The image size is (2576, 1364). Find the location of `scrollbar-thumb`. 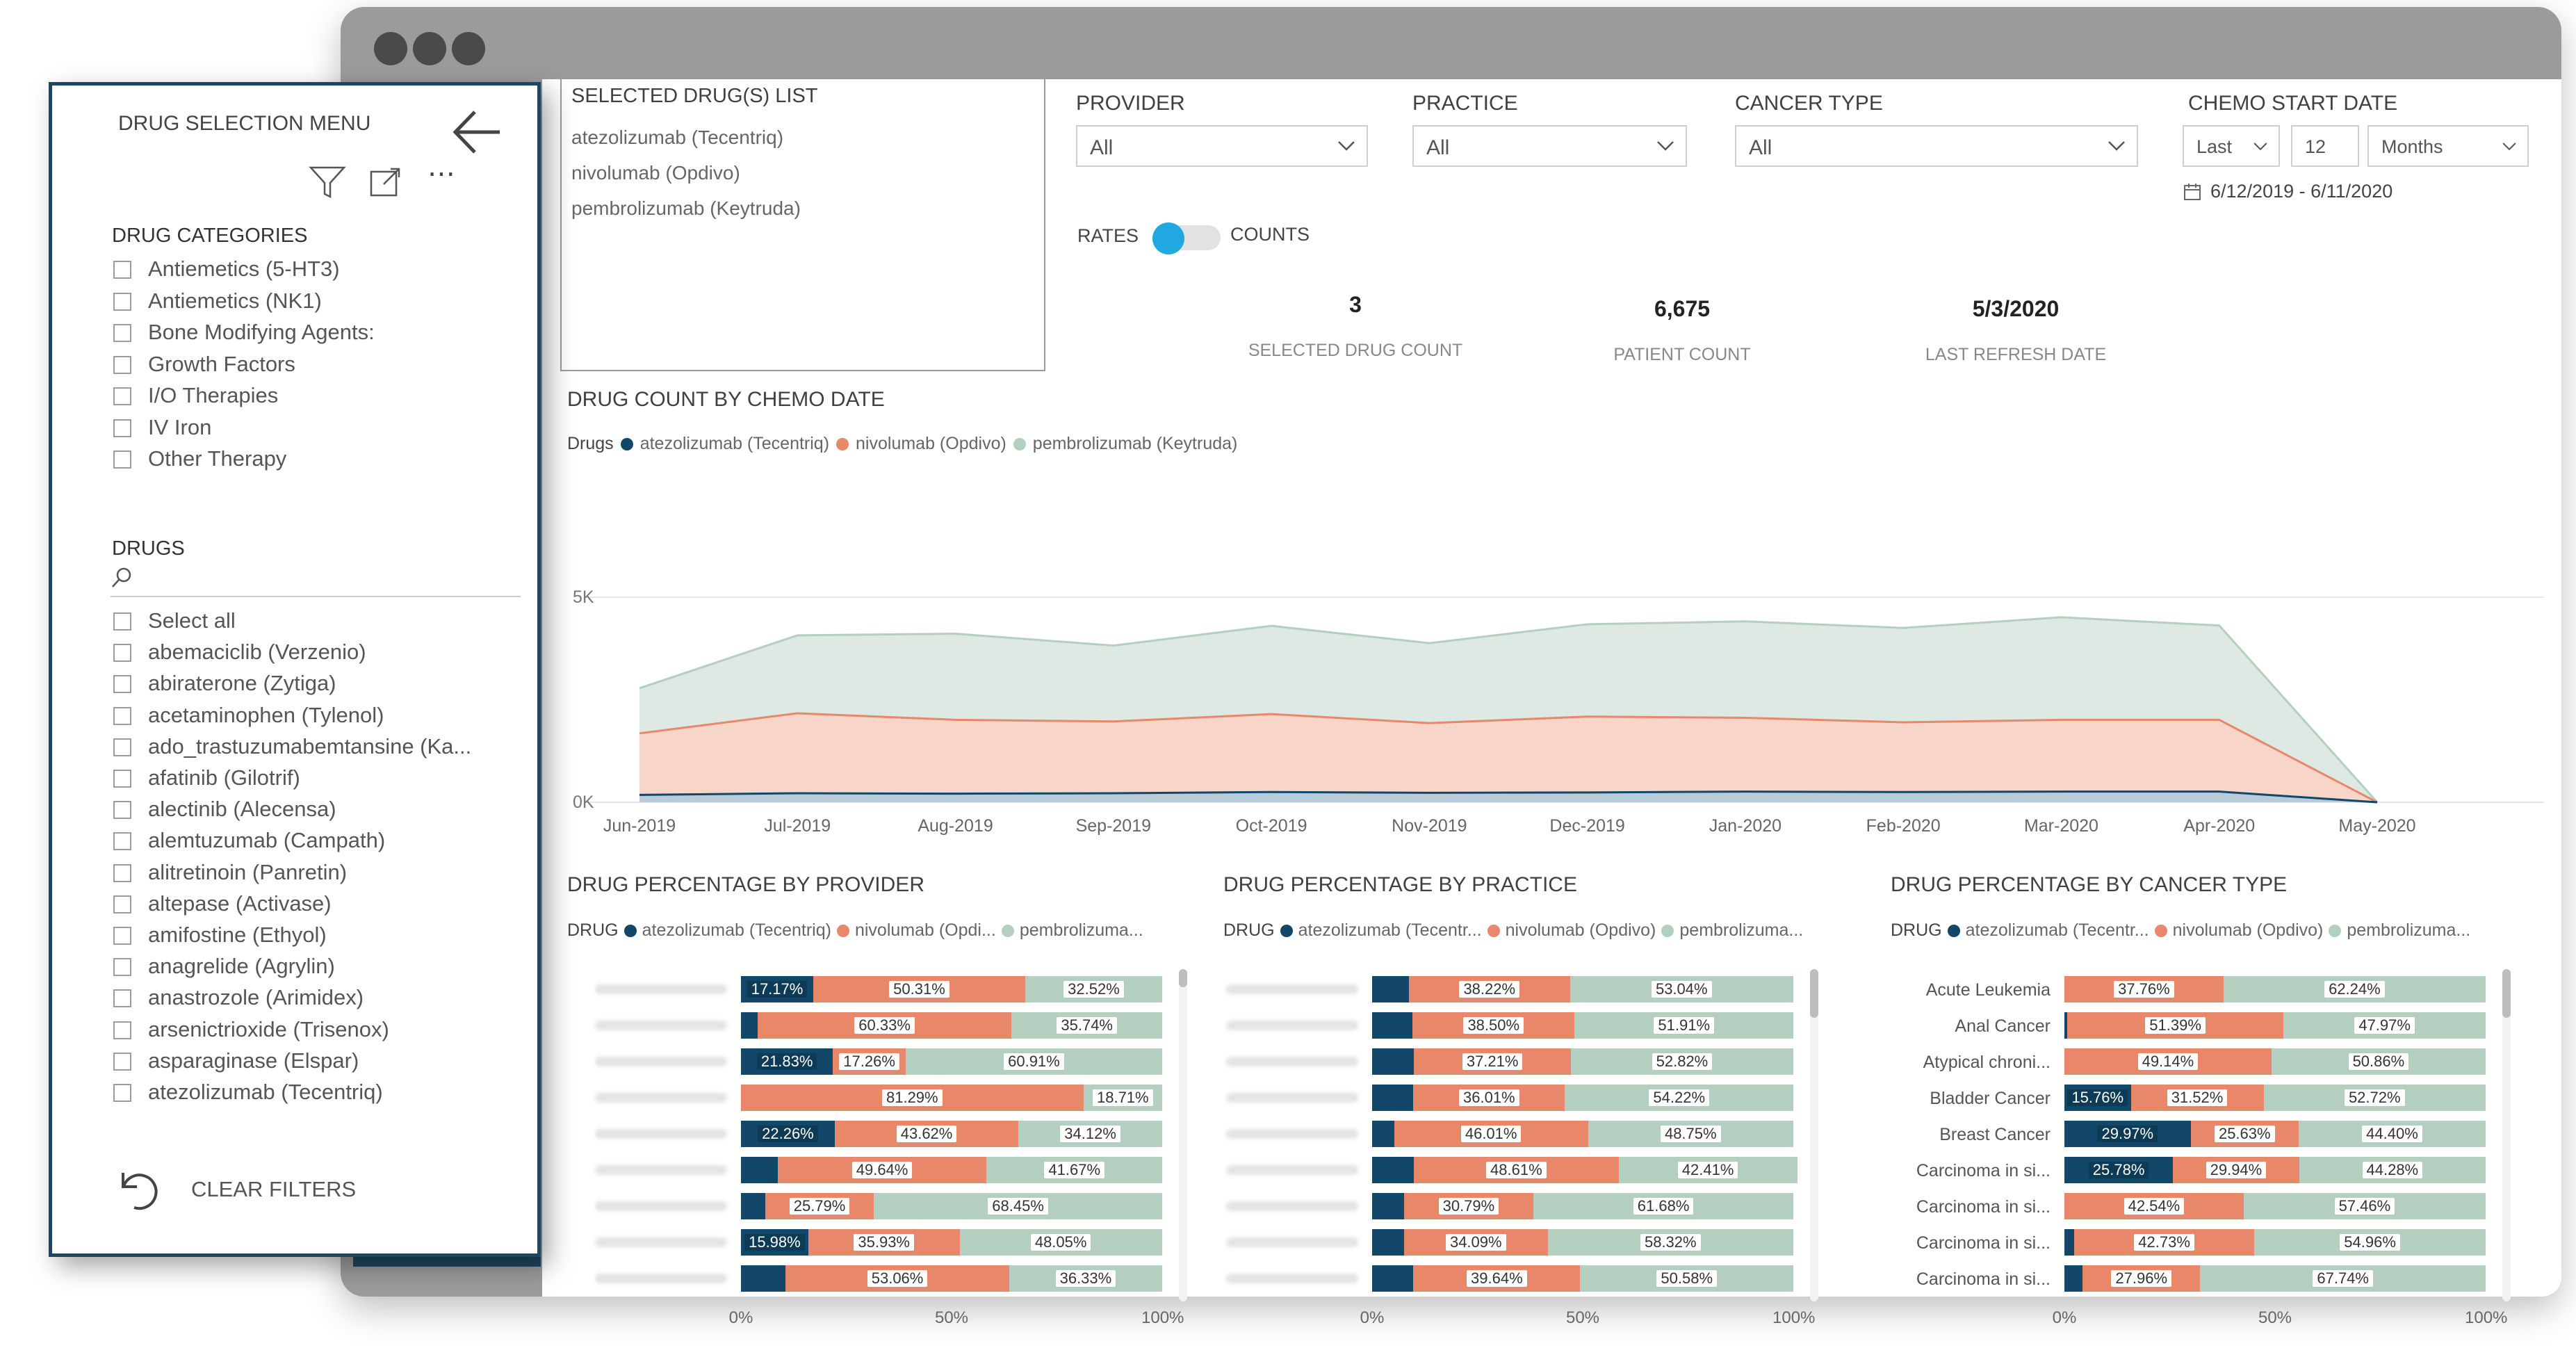

scrollbar-thumb is located at coordinates (2506, 993).